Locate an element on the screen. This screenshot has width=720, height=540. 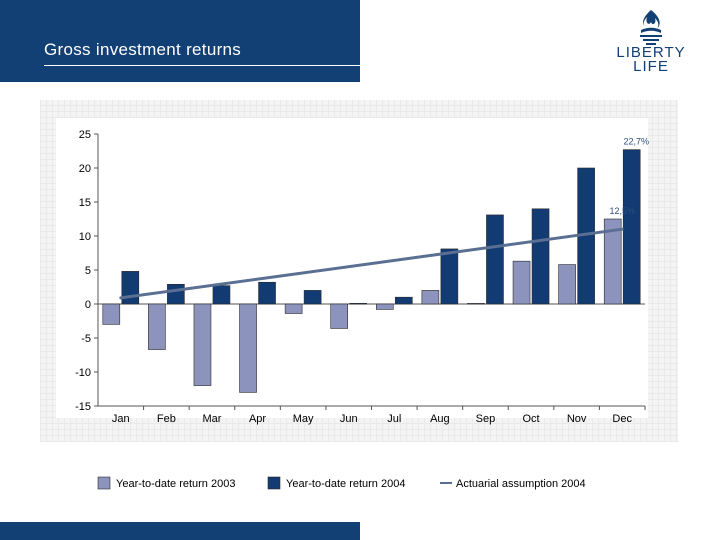
bar-2004-dec is located at coordinates (631, 227).